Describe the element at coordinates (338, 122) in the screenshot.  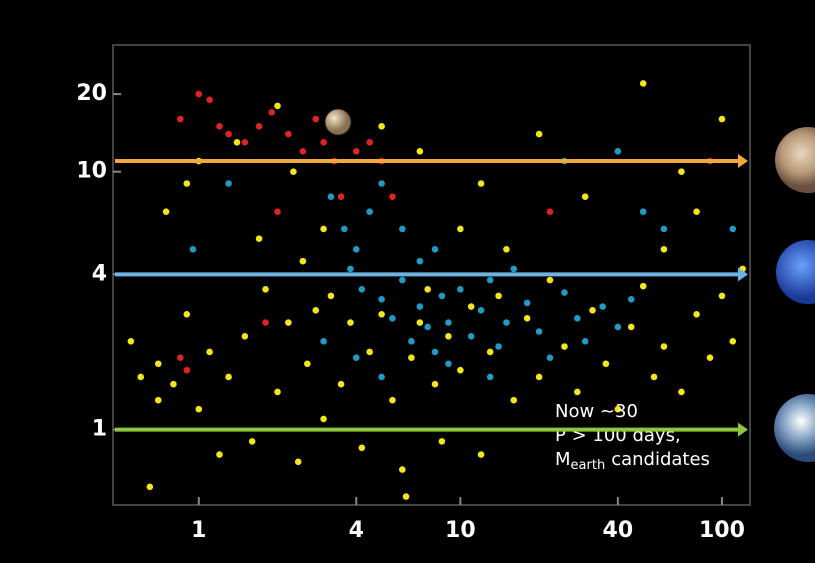
I see `planet-icon` at that location.